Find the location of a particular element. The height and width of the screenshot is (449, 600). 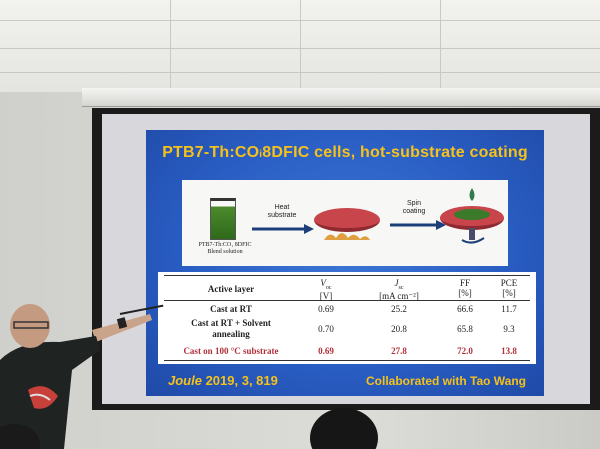

row-voc: 0.70 is located at coordinates (326, 329).